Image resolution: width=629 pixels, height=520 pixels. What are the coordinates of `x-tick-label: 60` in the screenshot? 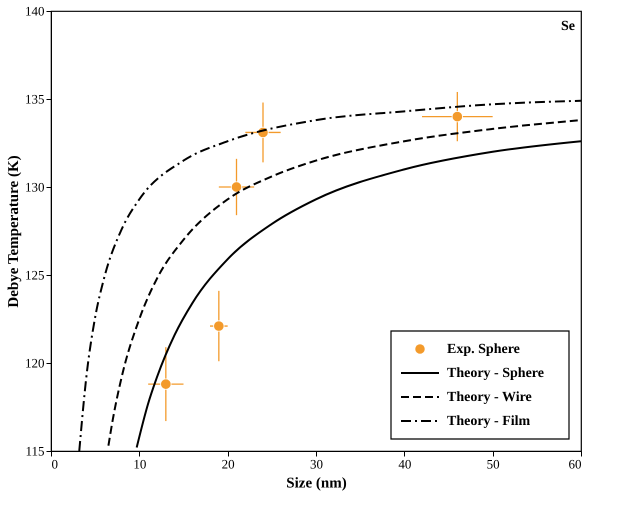 It's located at (575, 464).